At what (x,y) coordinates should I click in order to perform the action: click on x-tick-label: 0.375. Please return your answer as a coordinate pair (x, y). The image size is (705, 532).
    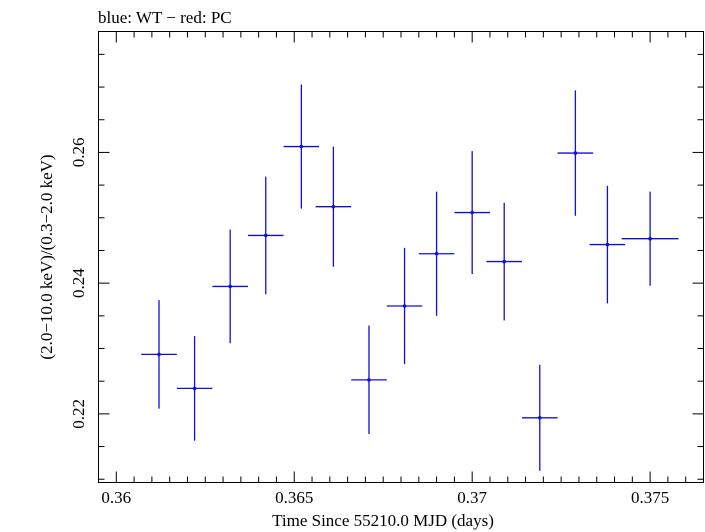
    Looking at the image, I should click on (650, 497).